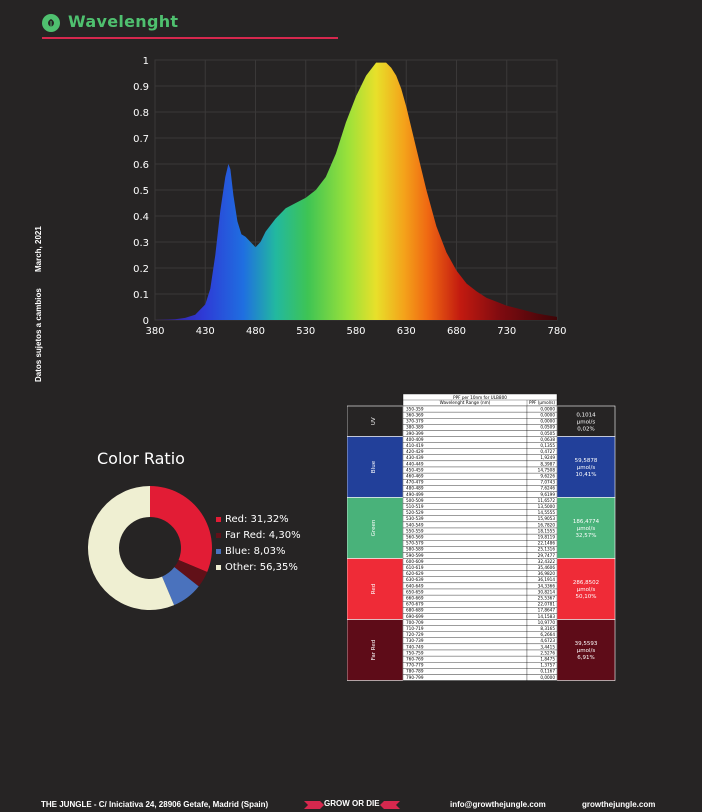 This screenshot has height=812, width=702. Describe the element at coordinates (586, 583) in the screenshot. I see `group-total: 286,8502` at that location.